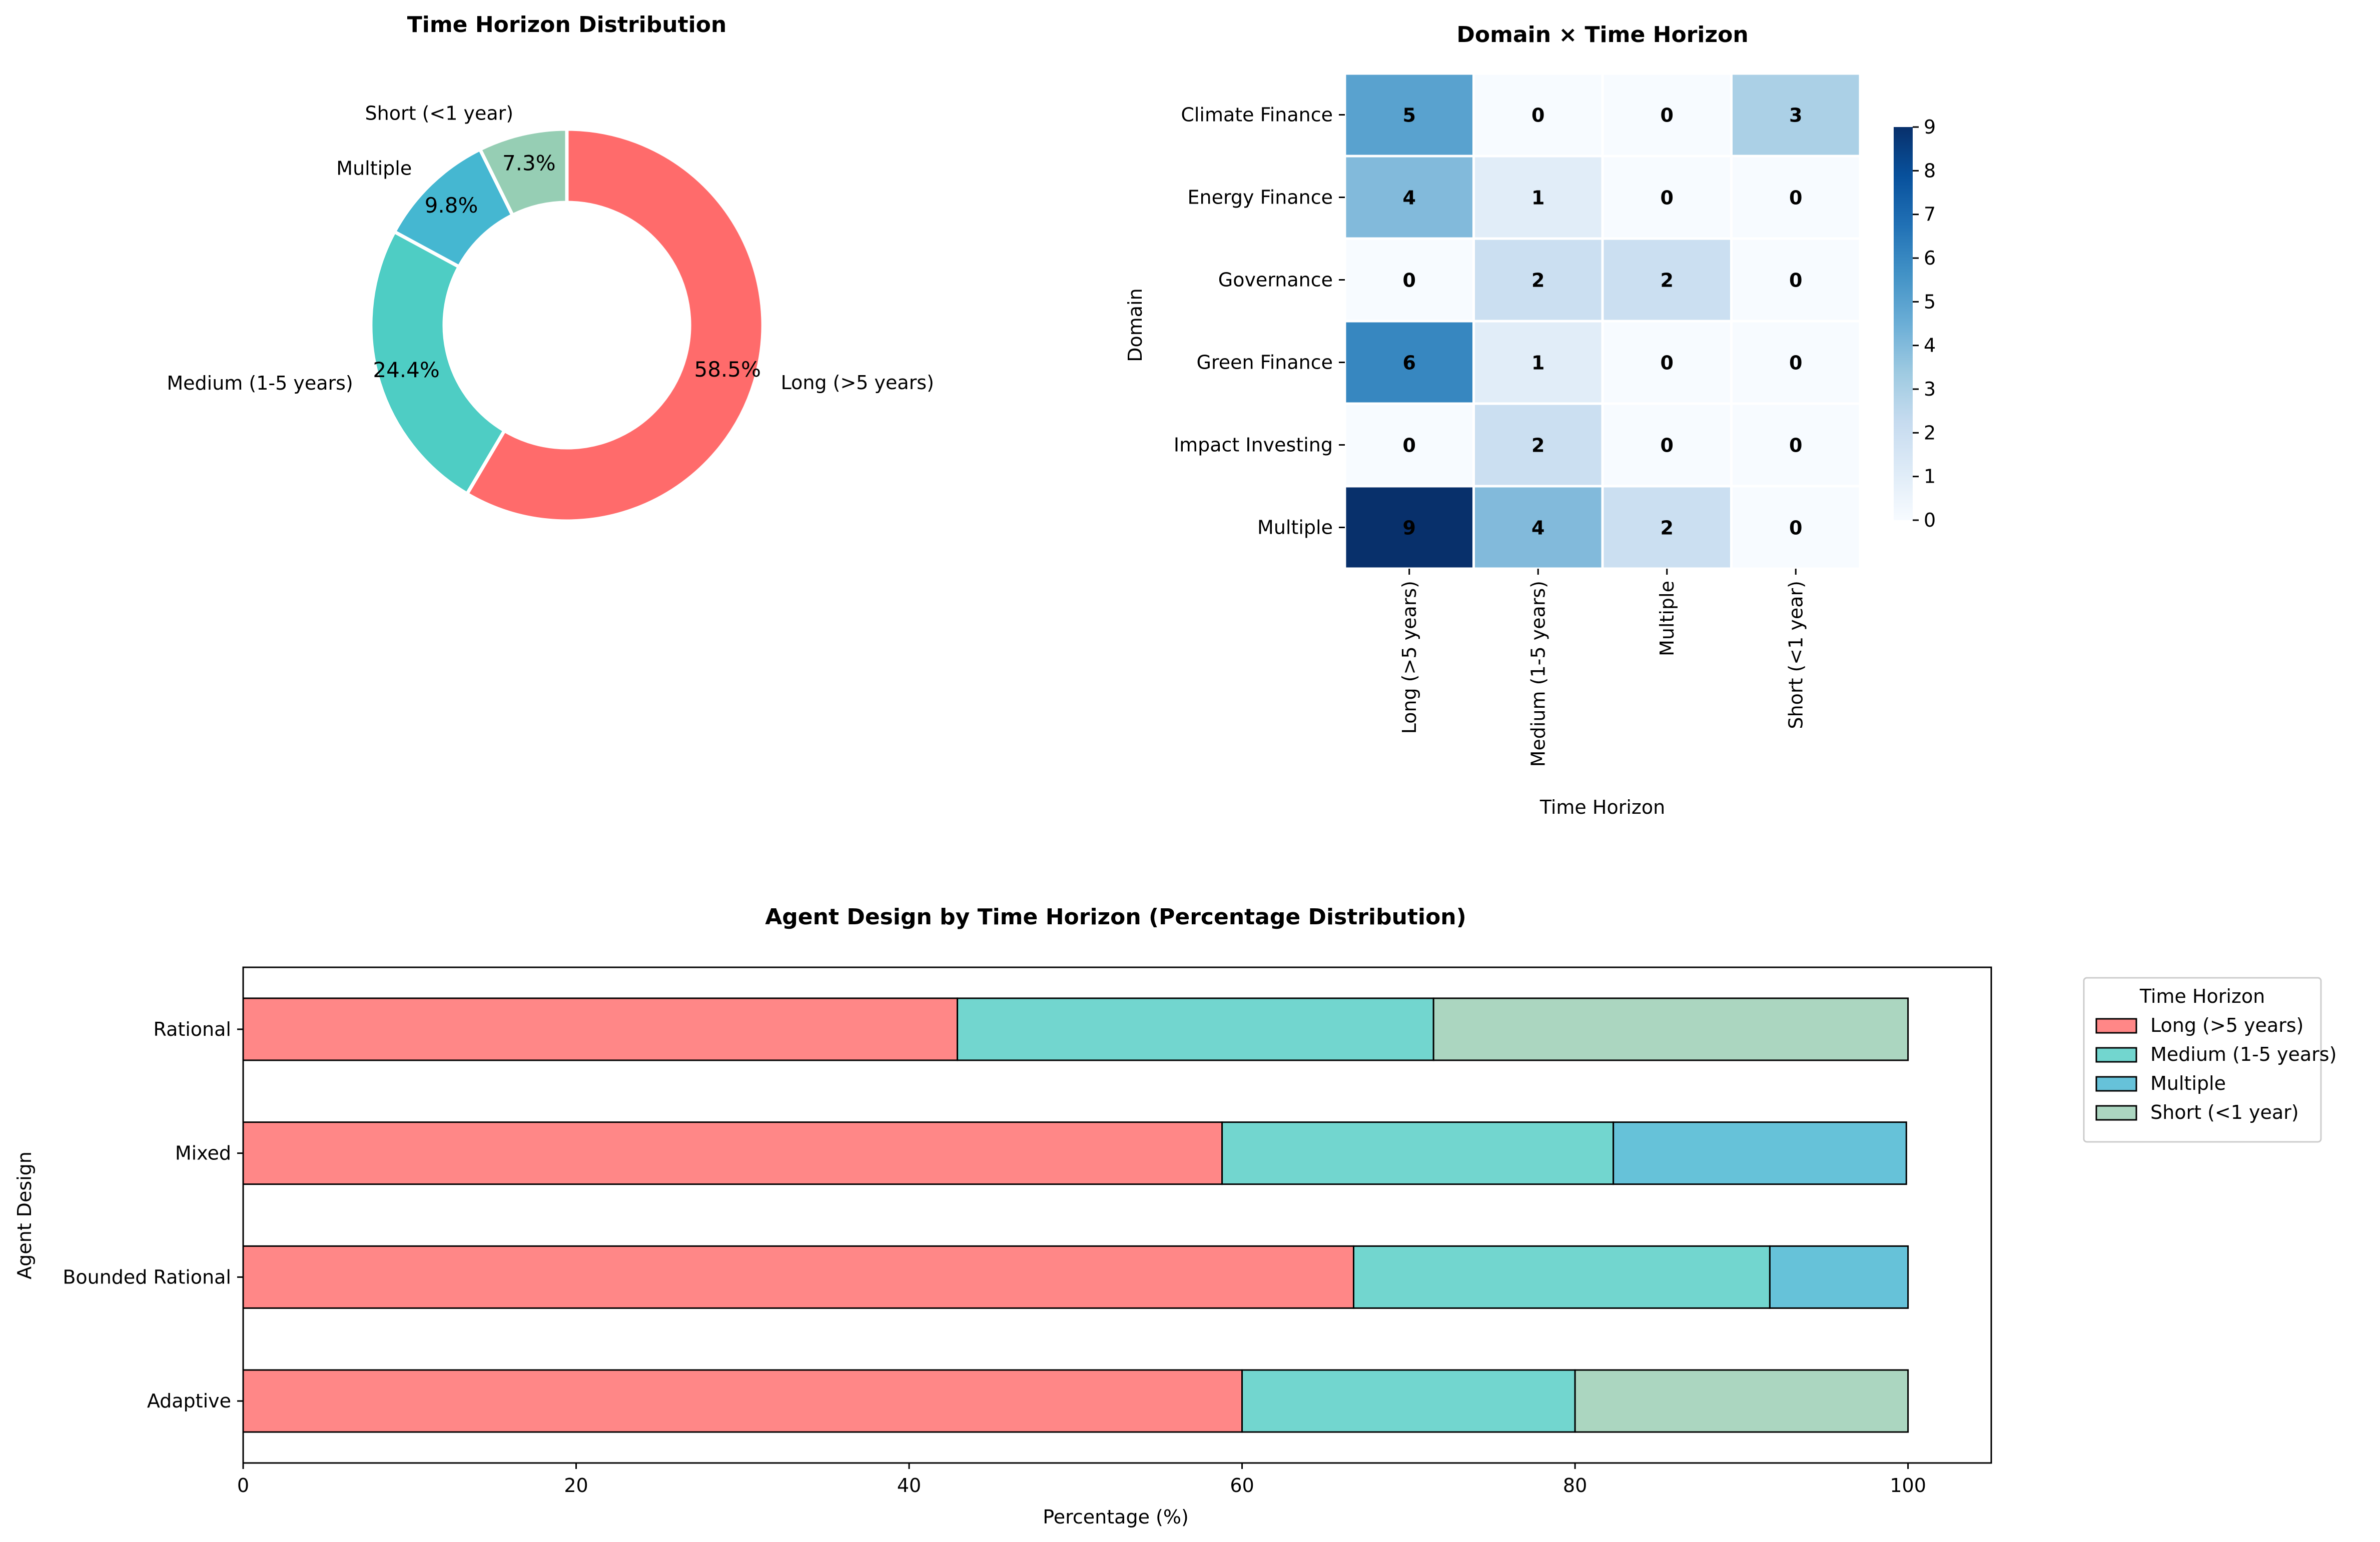  I want to click on donut-label-multiple: Multiple, so click(374, 169).